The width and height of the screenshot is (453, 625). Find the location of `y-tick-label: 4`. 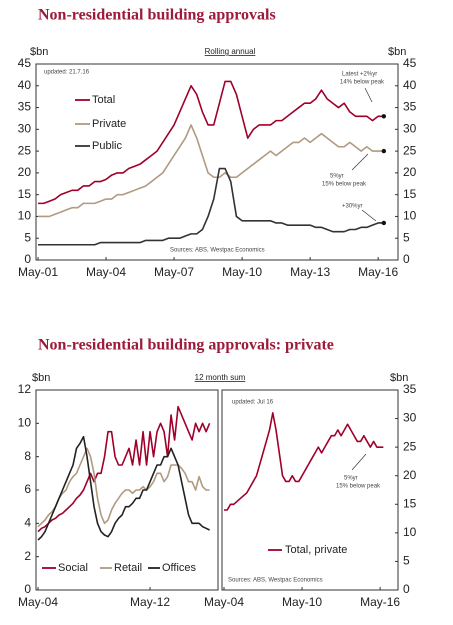

y-tick-label: 4 is located at coordinates (27, 523).